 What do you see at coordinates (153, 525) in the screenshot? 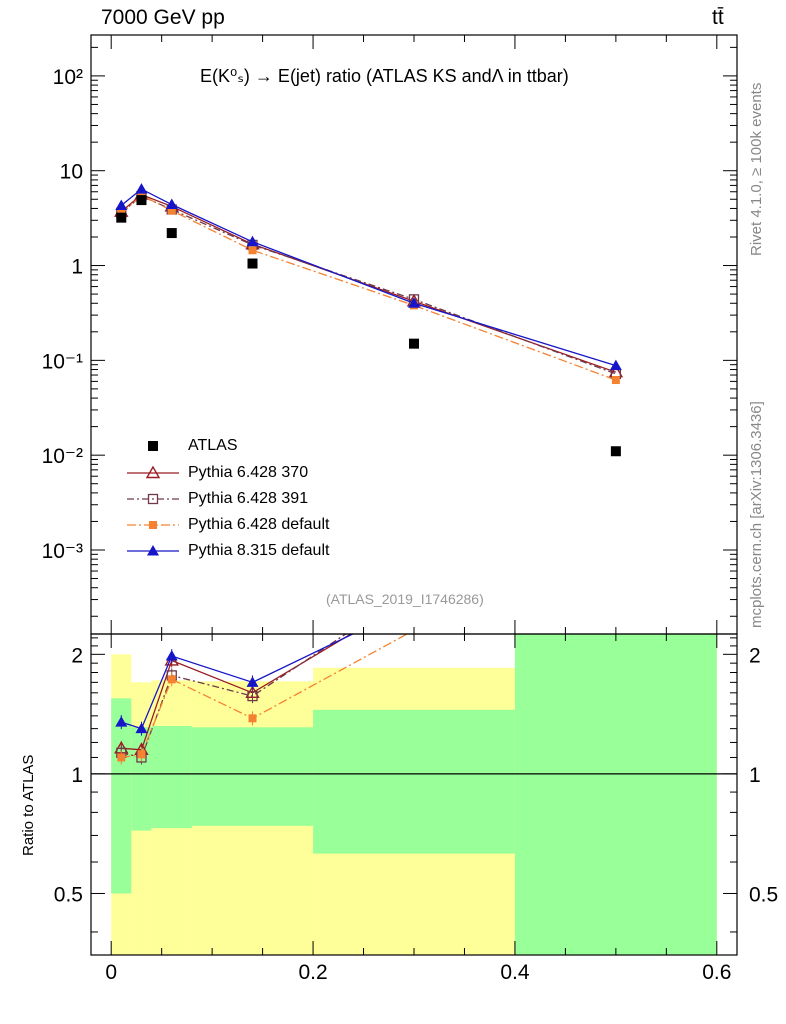
I see `legend-marker-pydefault` at bounding box center [153, 525].